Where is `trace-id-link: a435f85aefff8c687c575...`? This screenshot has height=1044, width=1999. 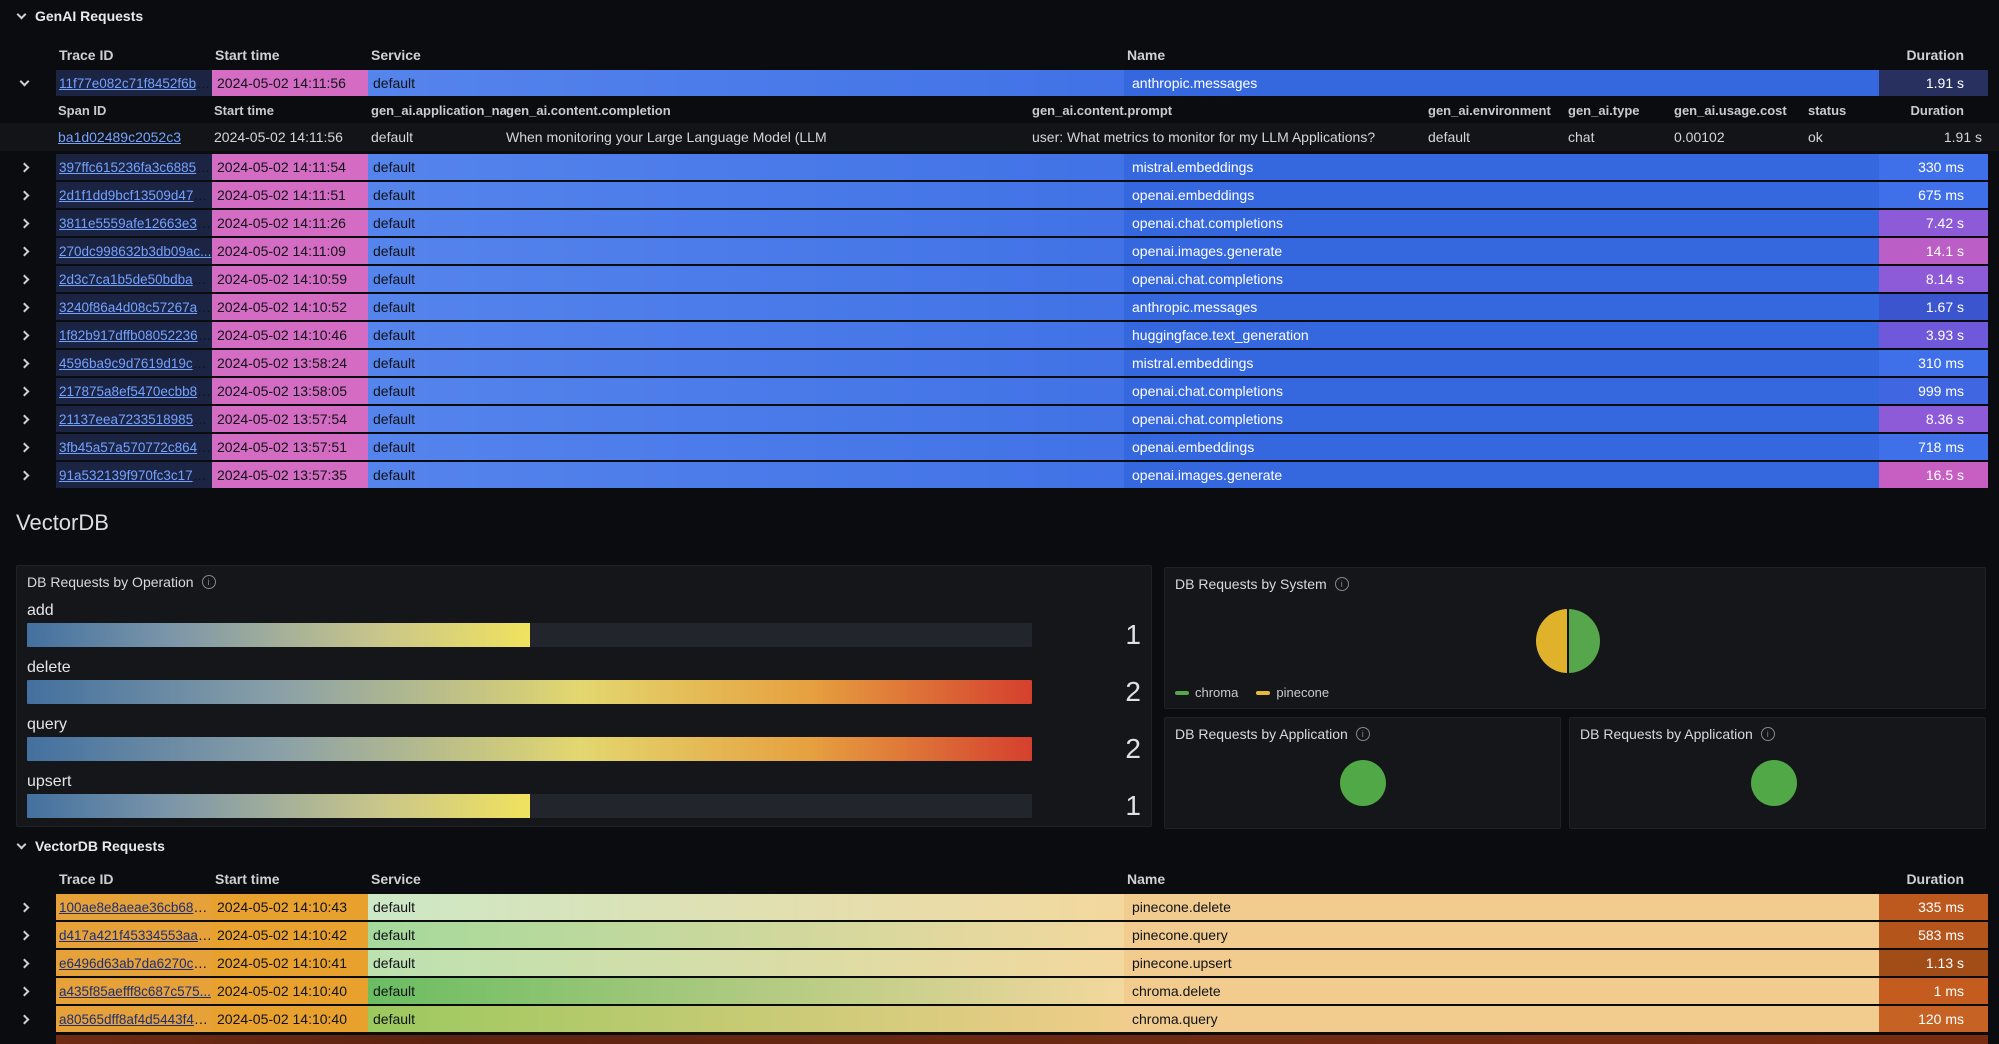
trace-id-link: a435f85aefff8c687c575... is located at coordinates (135, 991).